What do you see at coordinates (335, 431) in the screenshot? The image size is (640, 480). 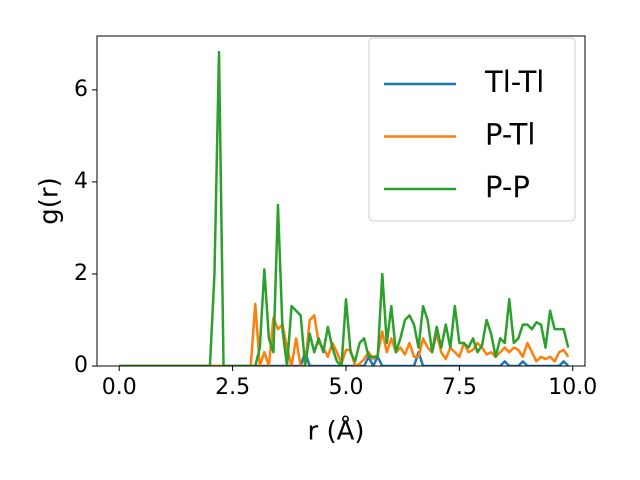 I see `x-axis-label: r (Å)` at bounding box center [335, 431].